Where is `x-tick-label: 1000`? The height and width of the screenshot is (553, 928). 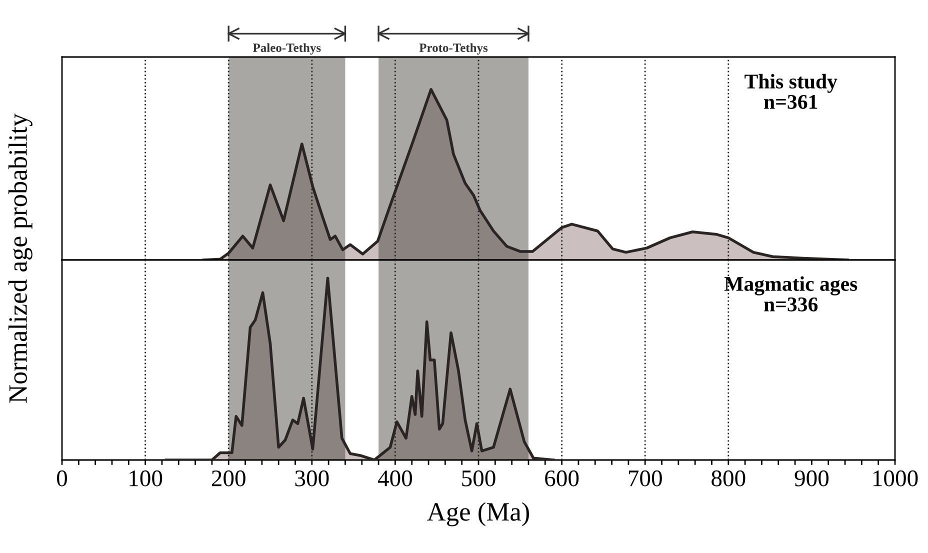 x-tick-label: 1000 is located at coordinates (895, 478).